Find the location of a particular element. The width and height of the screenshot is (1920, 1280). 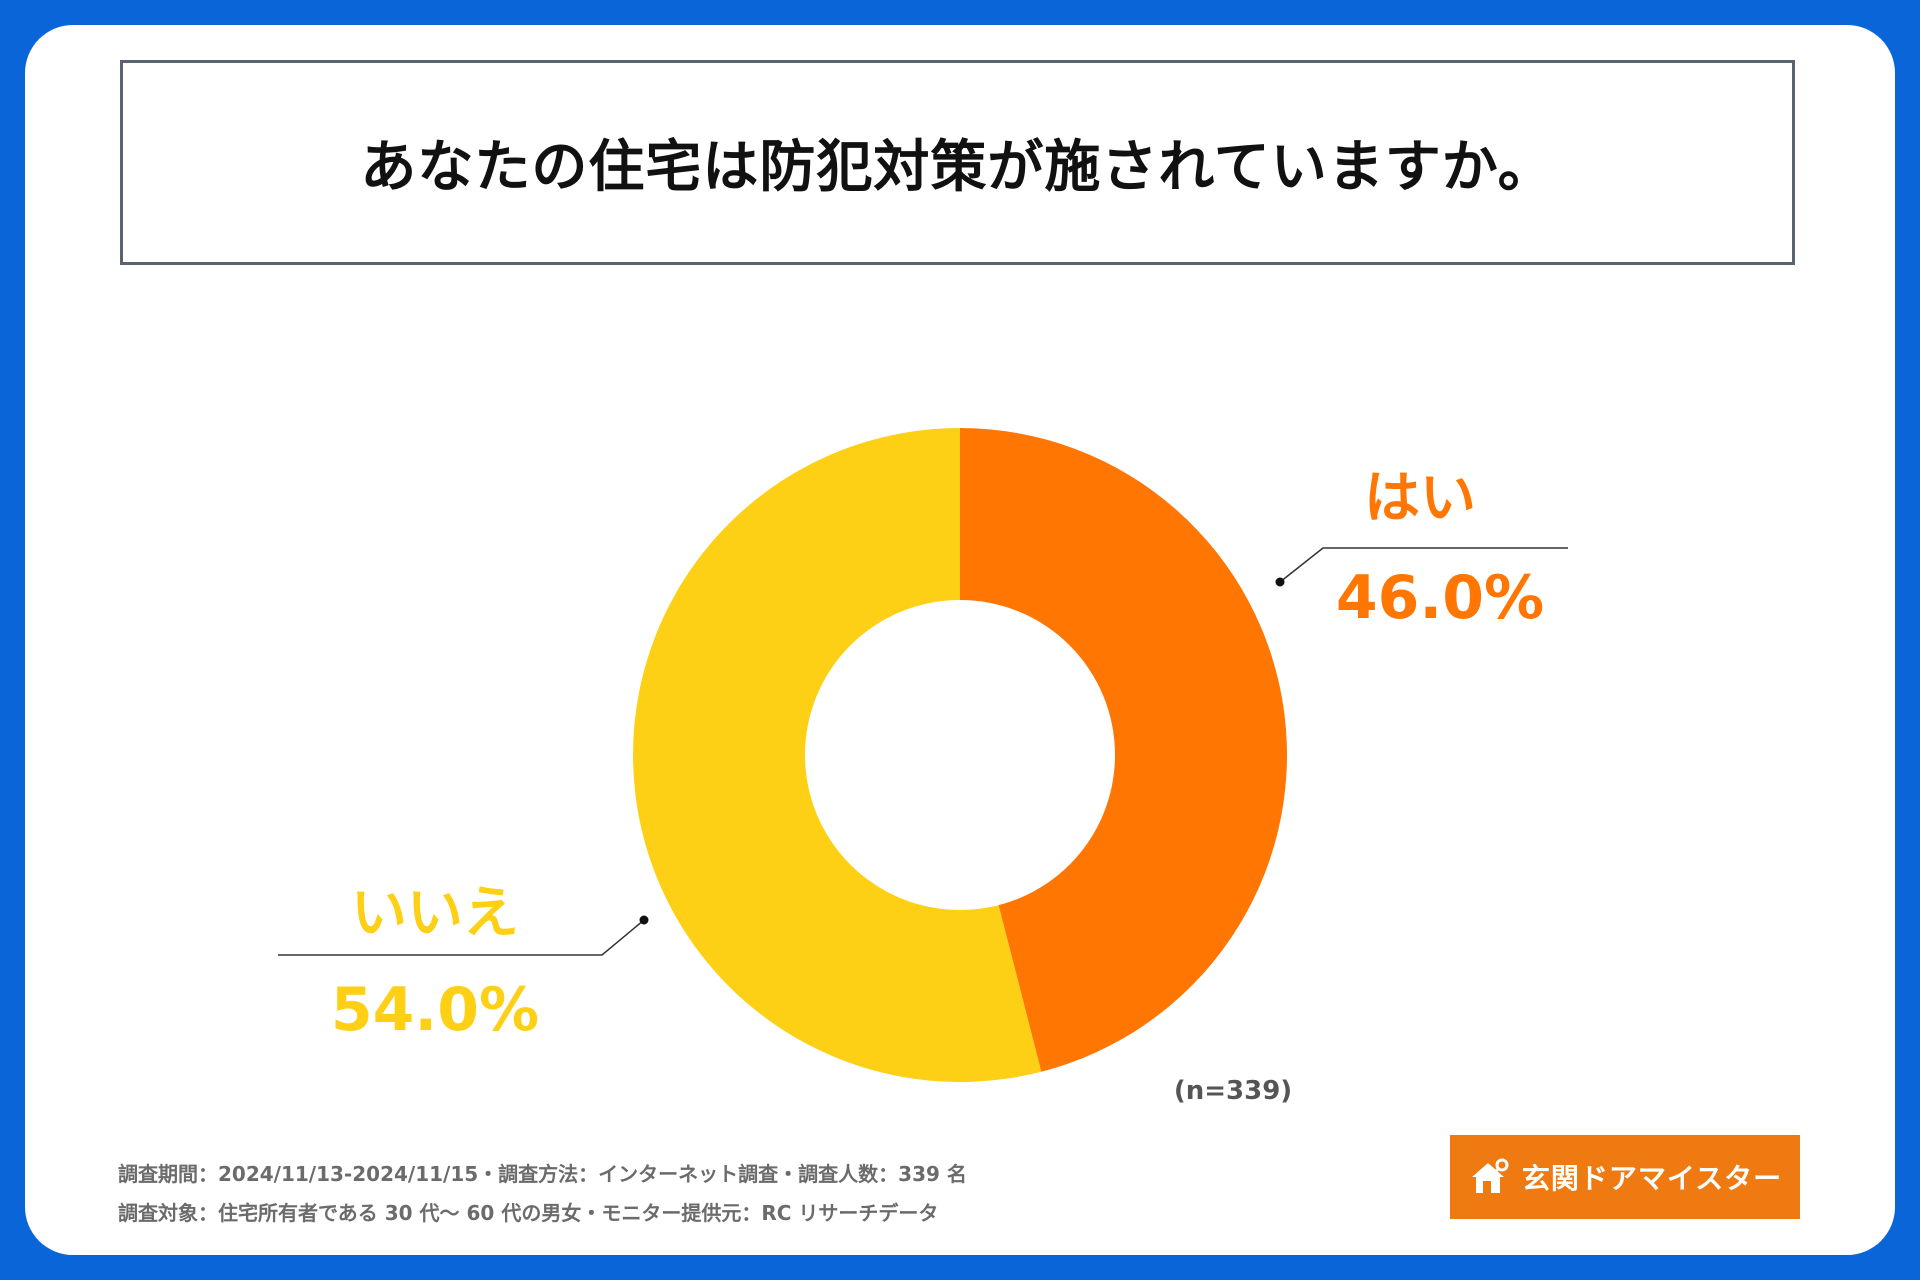

brand-logo-text: 玄関ドアマイスター is located at coordinates (1652, 1178).